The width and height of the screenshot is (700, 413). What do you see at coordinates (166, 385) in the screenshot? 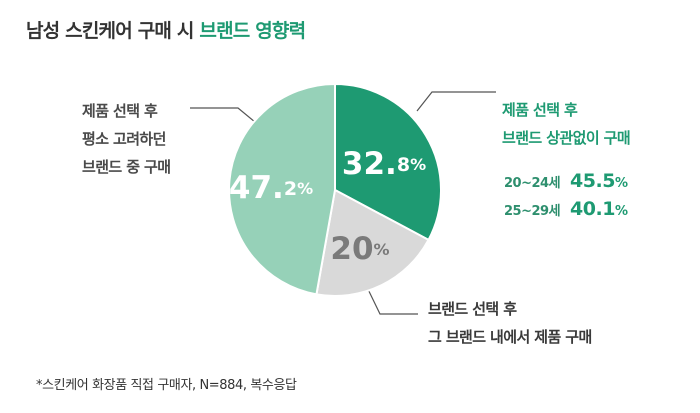
I see `footnote: *스킨케어 화장품 직접 구매자, N=884, 복수응답` at bounding box center [166, 385].